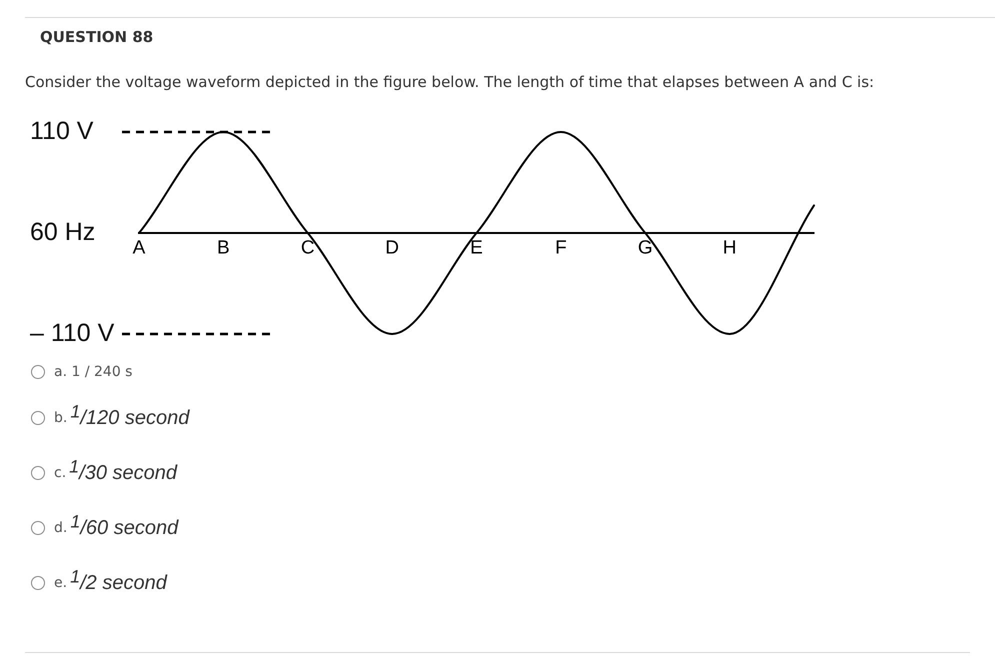  What do you see at coordinates (62, 130) in the screenshot?
I see `y-tick-label: 110 V` at bounding box center [62, 130].